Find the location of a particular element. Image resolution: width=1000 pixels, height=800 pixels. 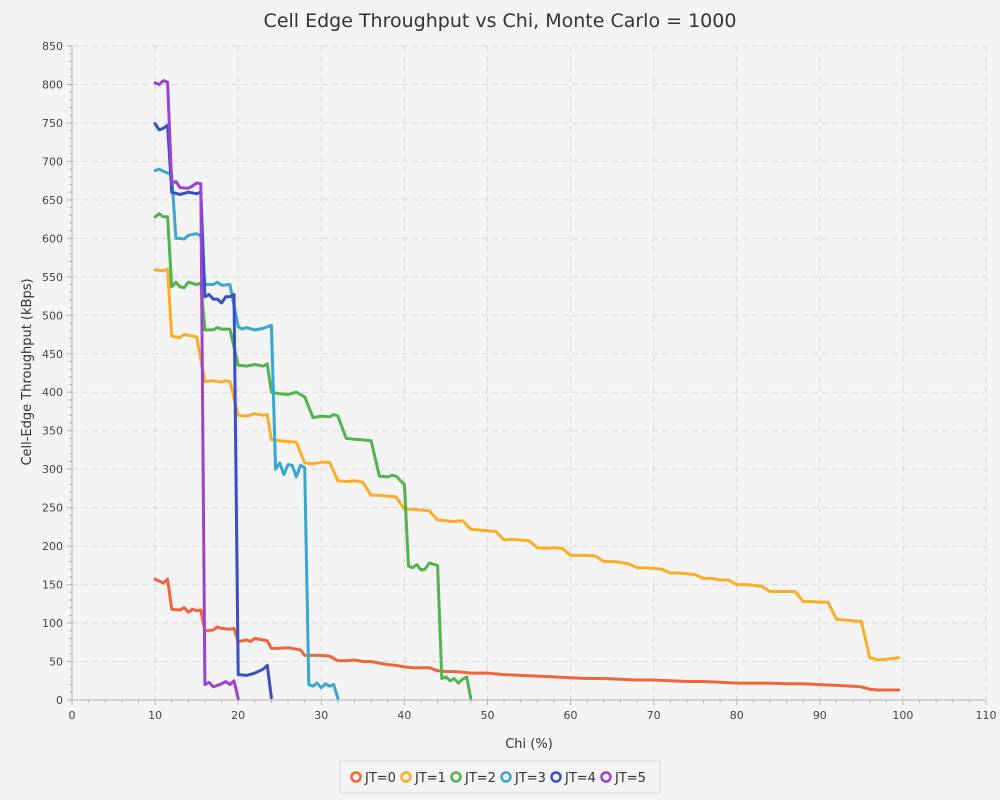

legend-item-jt5: JT=5 is located at coordinates (623, 778).